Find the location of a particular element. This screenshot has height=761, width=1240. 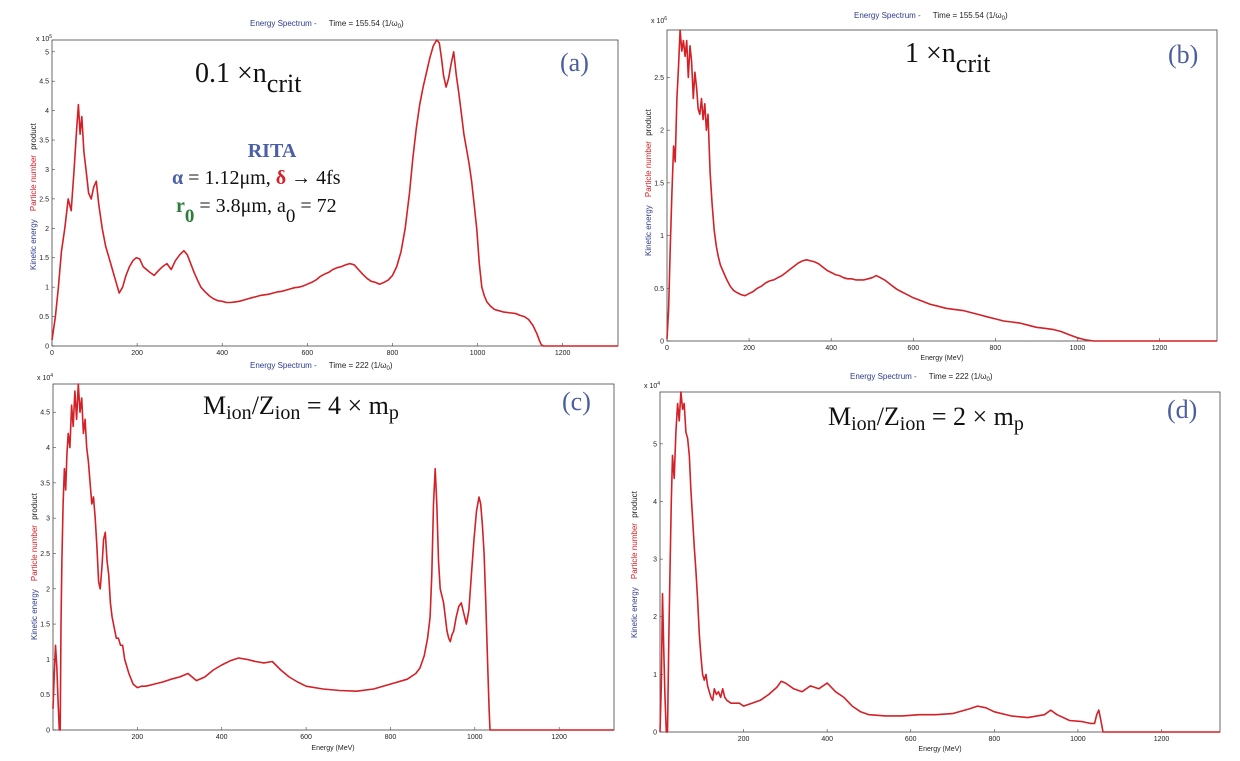

panel-b-xtick-label: 1000 is located at coordinates (1078, 348).